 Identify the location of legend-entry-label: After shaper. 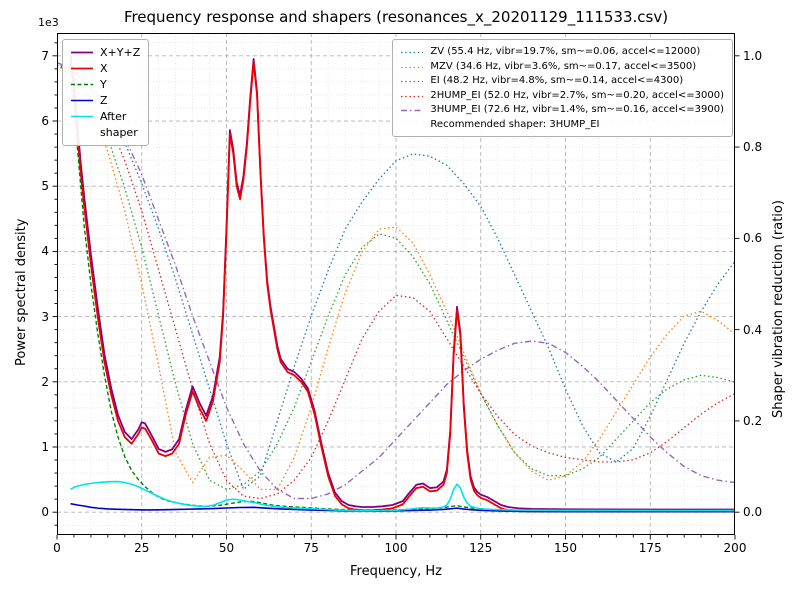
(119, 124).